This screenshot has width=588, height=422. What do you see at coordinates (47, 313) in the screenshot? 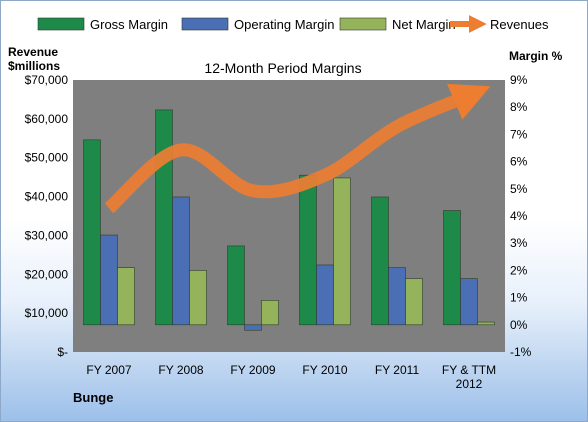
I see `left-tick-label: $10,000` at bounding box center [47, 313].